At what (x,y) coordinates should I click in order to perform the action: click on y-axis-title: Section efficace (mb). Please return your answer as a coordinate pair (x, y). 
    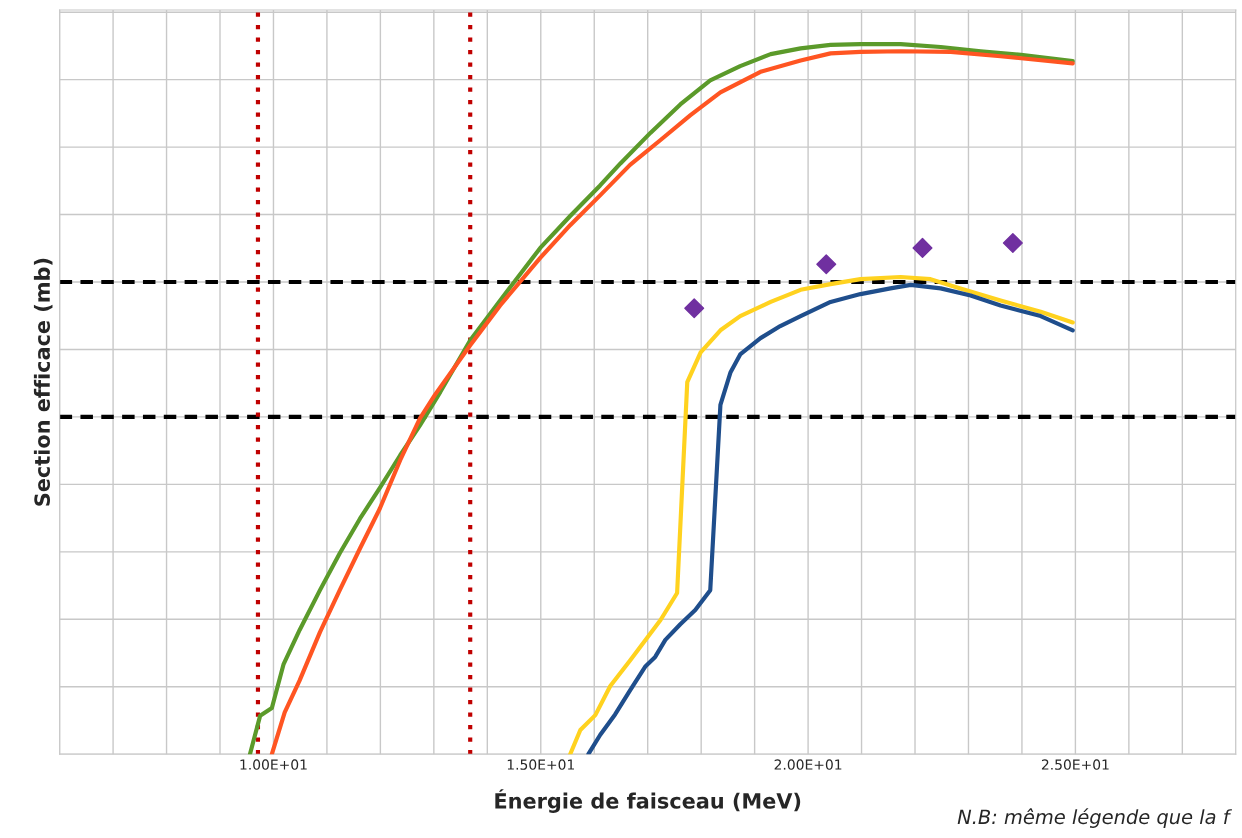
    Looking at the image, I should click on (43, 382).